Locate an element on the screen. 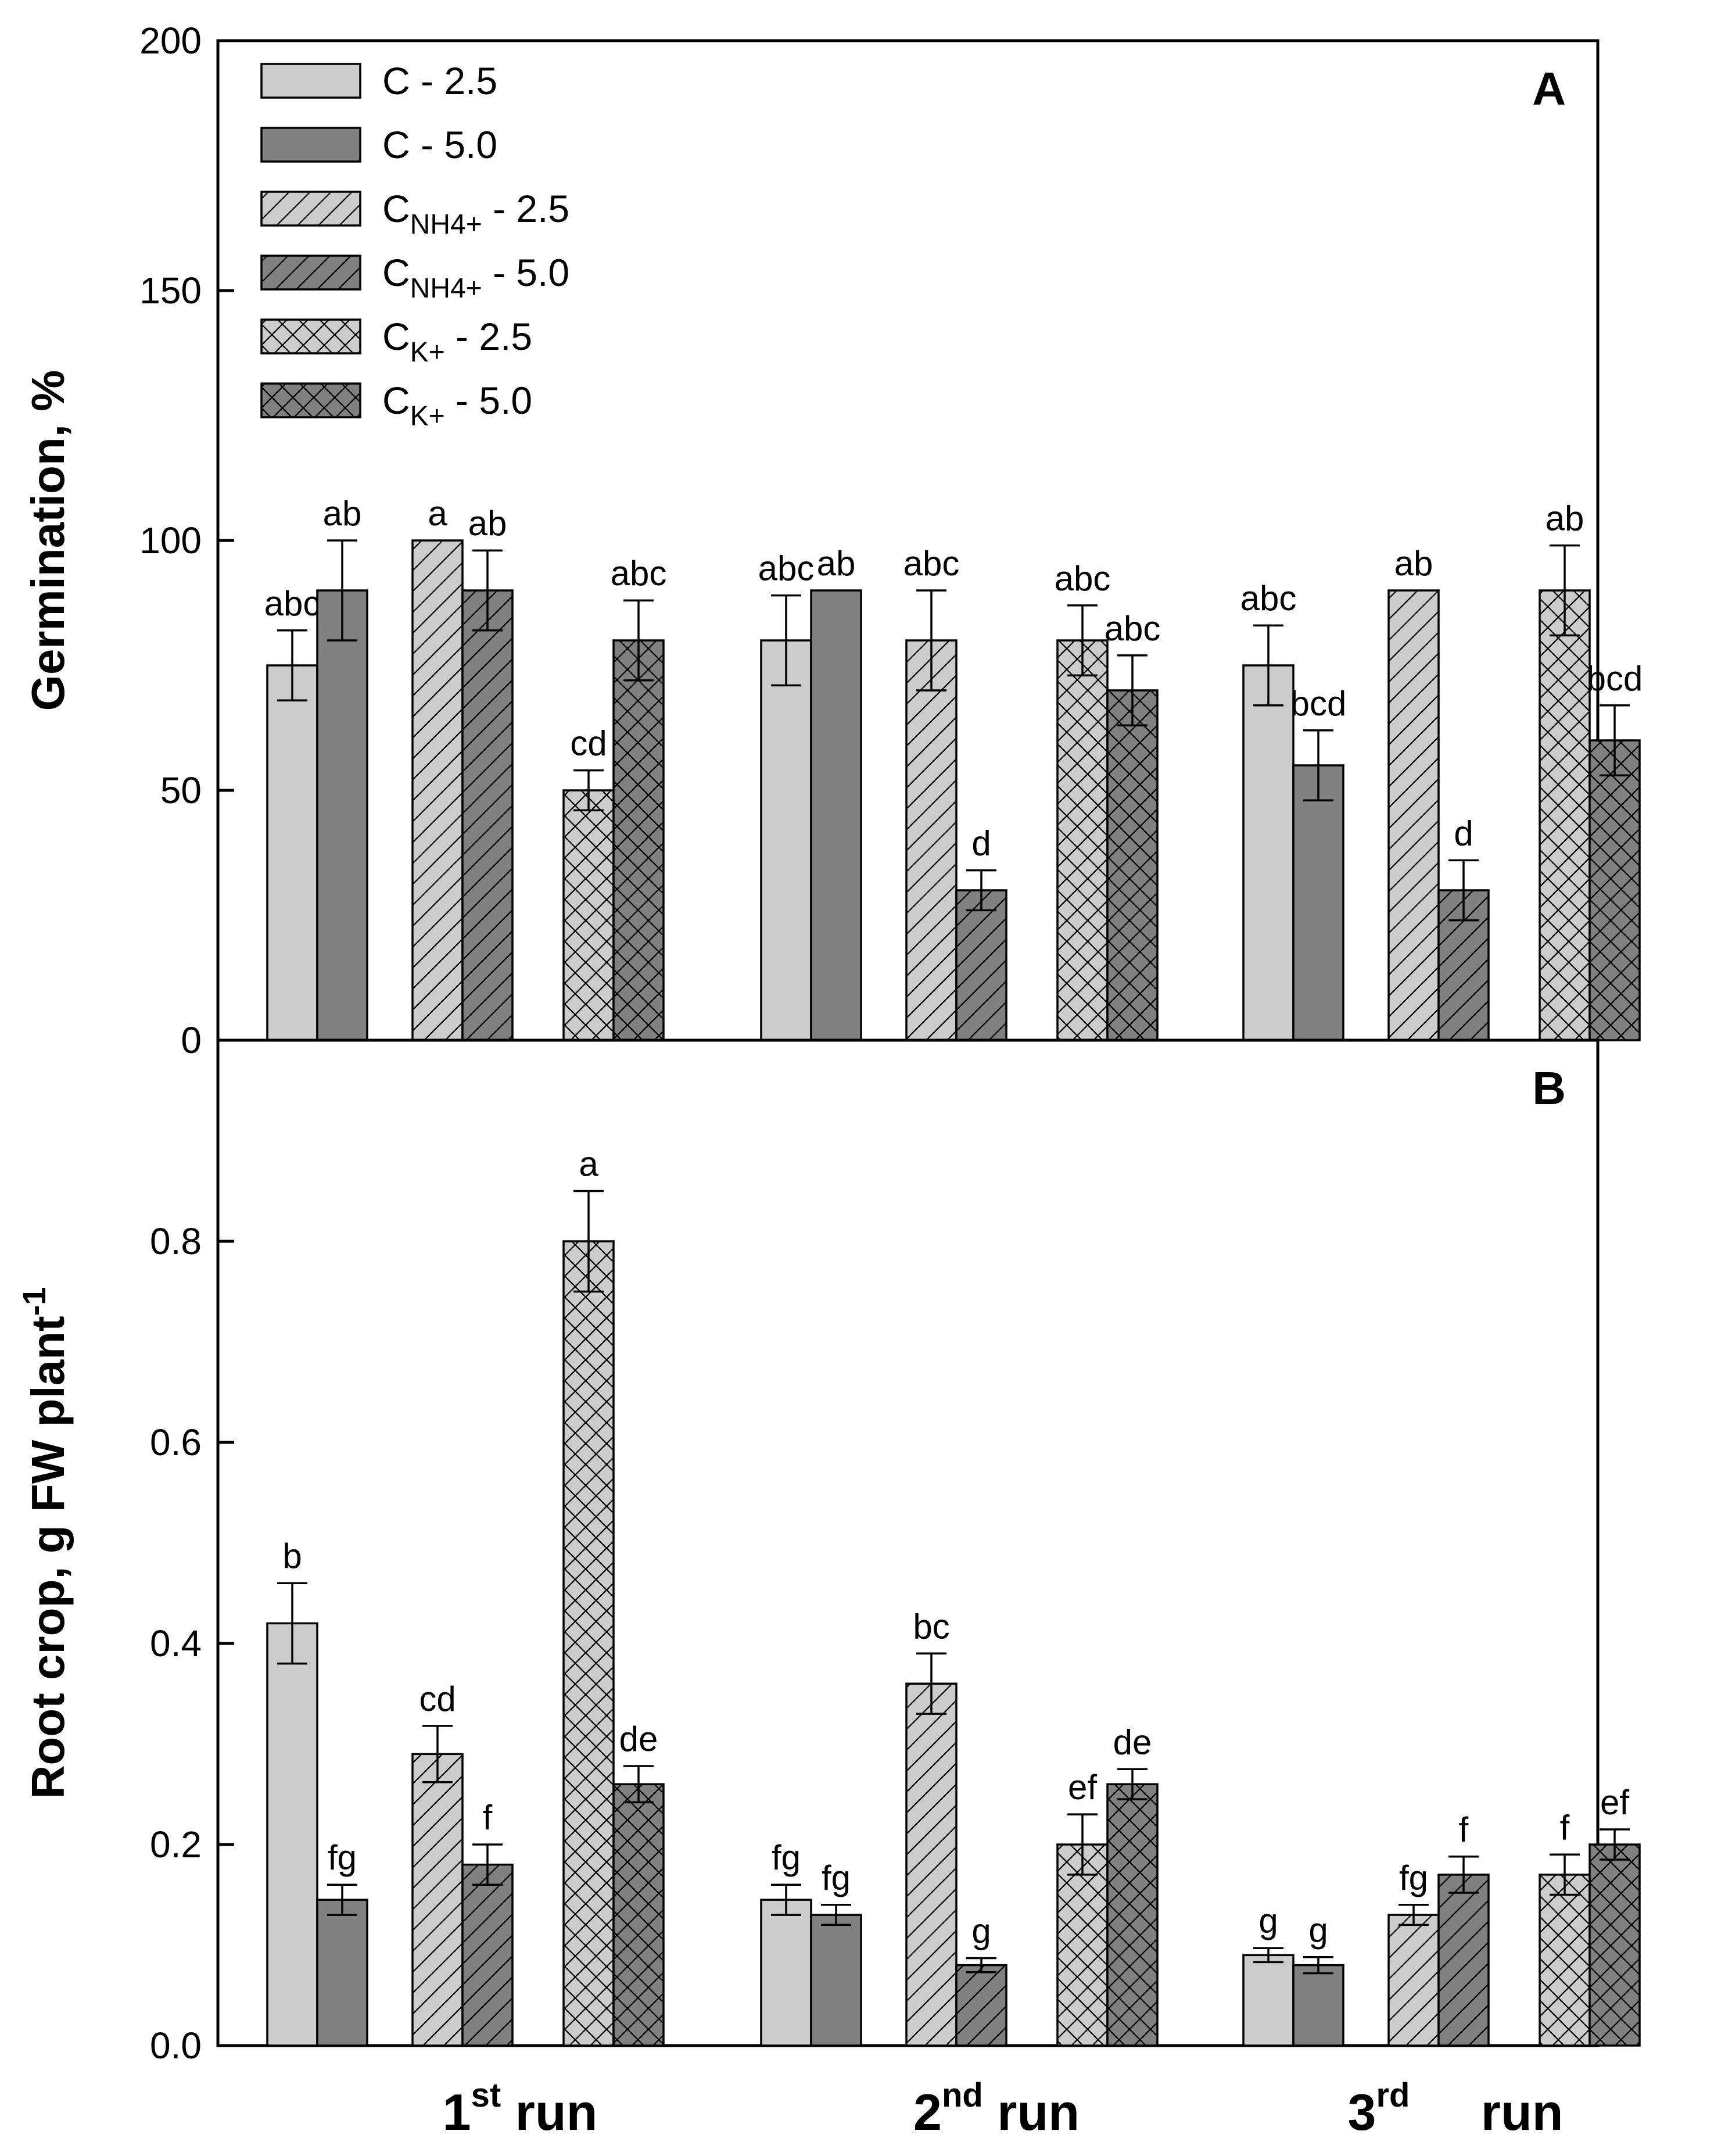  legend-item: C - 2.5 is located at coordinates (379, 80).